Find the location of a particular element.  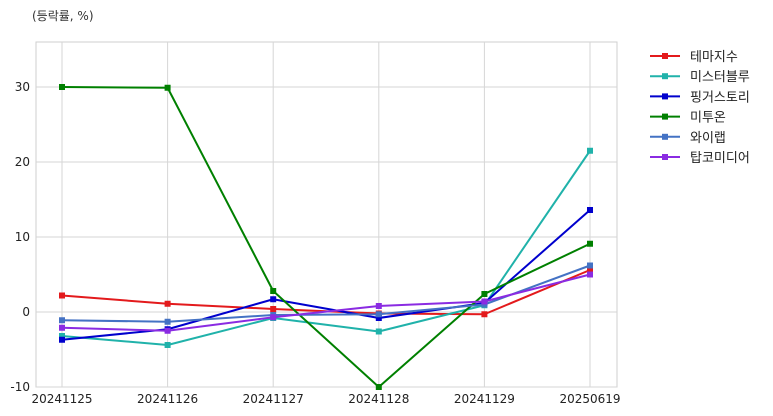

x-tick-label: 20250619 is located at coordinates (589, 399).